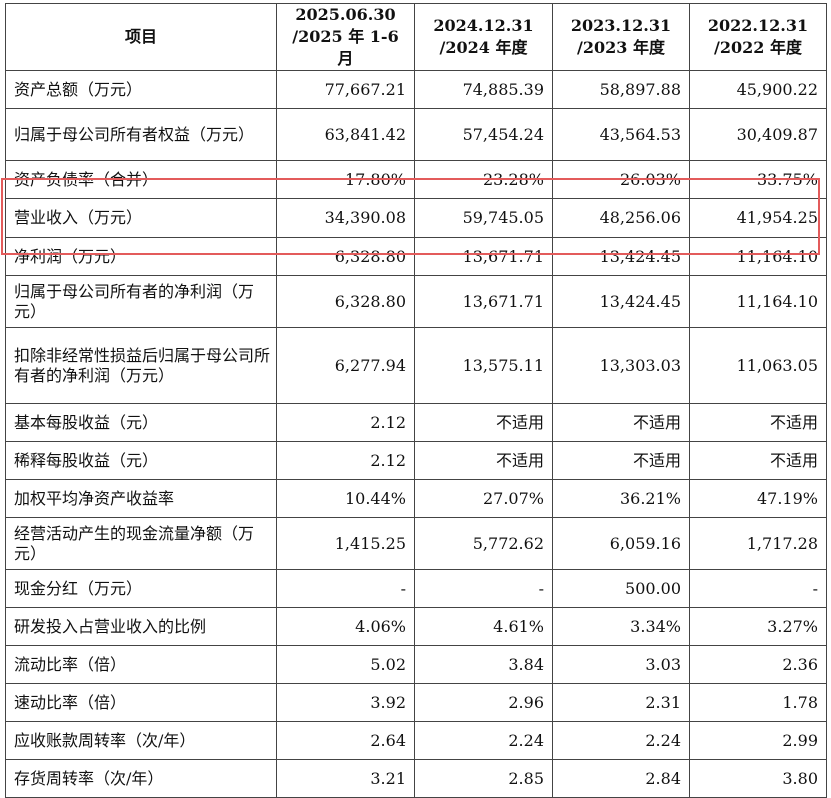  Describe the element at coordinates (483, 218) in the screenshot. I see `cell-value: 59,745.05` at that location.